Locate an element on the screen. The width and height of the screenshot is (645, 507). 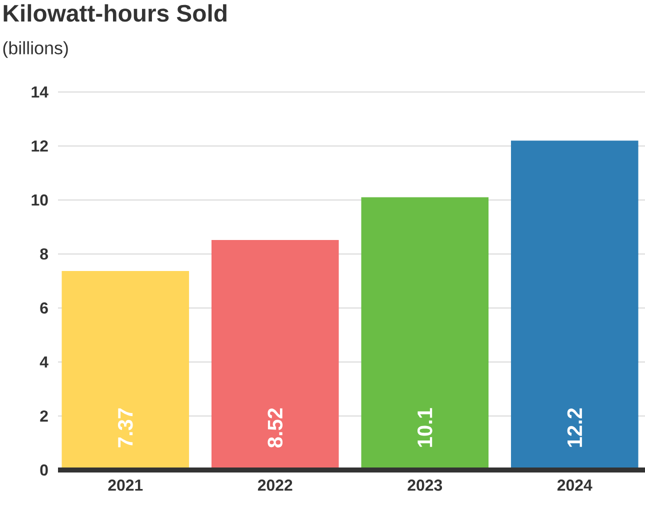
x-tick-label: 2021 is located at coordinates (125, 485).